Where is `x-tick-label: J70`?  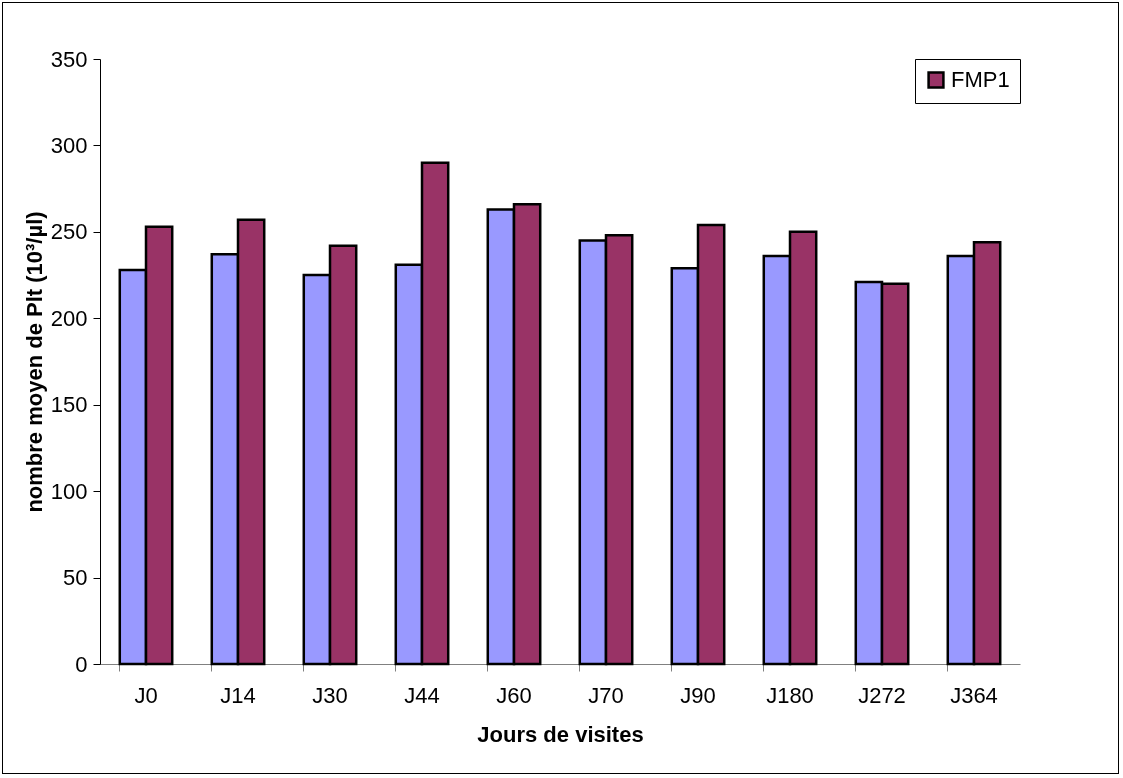
x-tick-label: J70 is located at coordinates (606, 695).